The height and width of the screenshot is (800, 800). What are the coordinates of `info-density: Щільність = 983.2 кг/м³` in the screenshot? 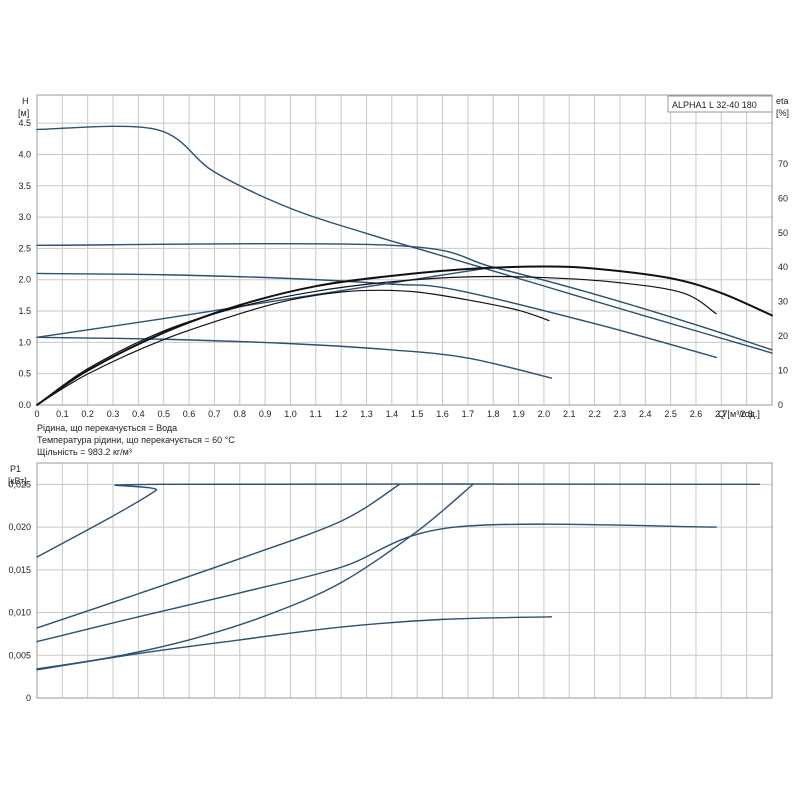 It's located at (84, 452).